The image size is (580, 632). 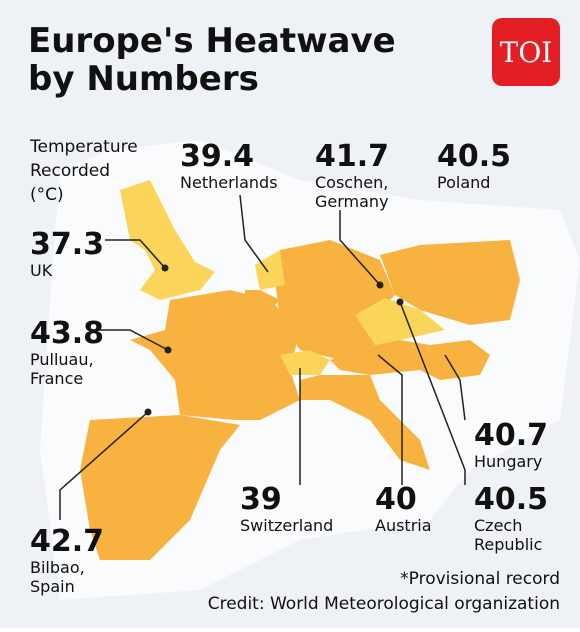 What do you see at coordinates (463, 182) in the screenshot?
I see `place-name: Poland` at bounding box center [463, 182].